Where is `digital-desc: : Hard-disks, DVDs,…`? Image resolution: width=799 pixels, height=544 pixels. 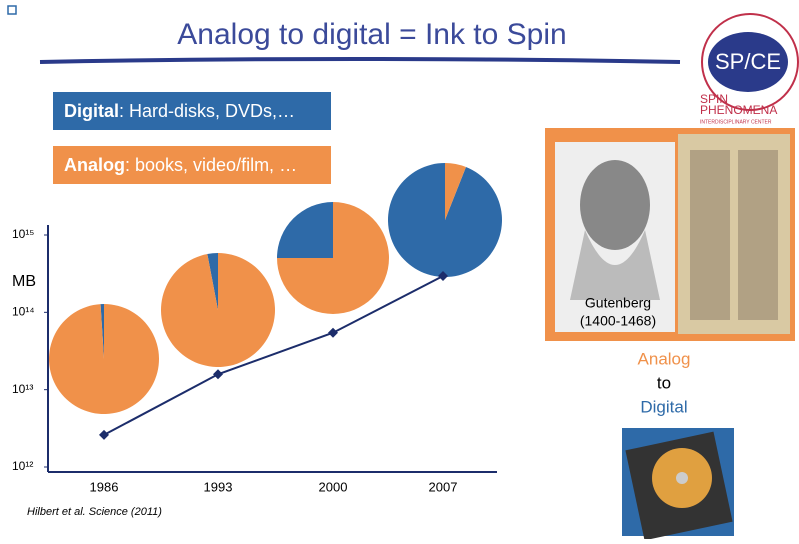 digital-desc: : Hard-disks, DVDs,… is located at coordinates (207, 111).